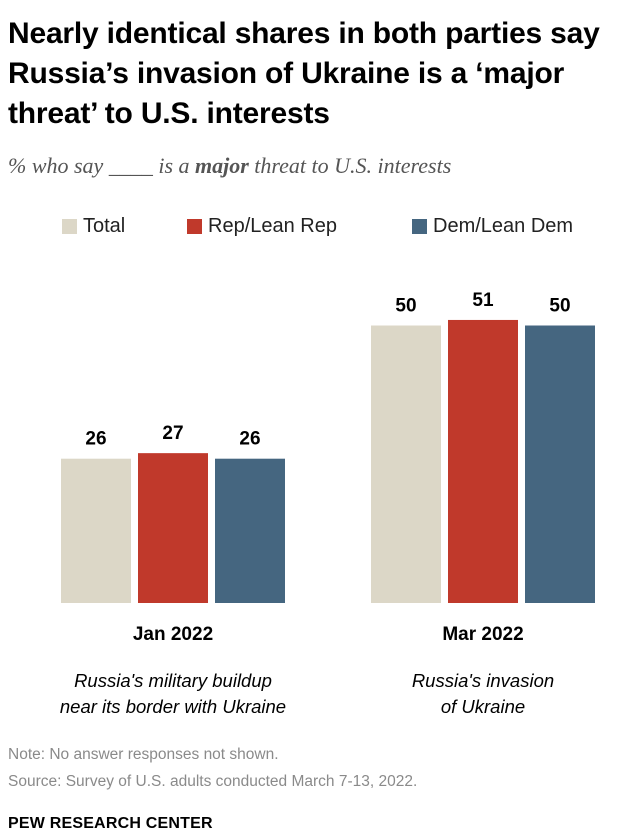 The width and height of the screenshot is (641, 840). What do you see at coordinates (483, 680) in the screenshot?
I see `category-description-1-0: Russia's invasion` at bounding box center [483, 680].